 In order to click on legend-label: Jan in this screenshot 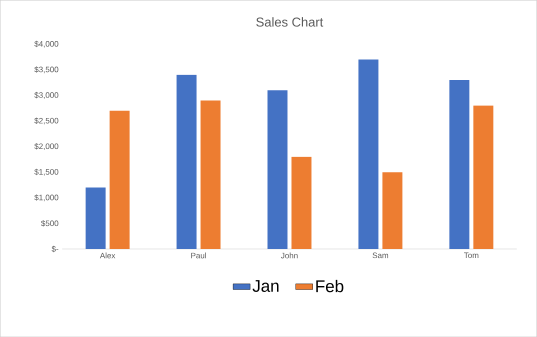, I will do `click(265, 286)`.